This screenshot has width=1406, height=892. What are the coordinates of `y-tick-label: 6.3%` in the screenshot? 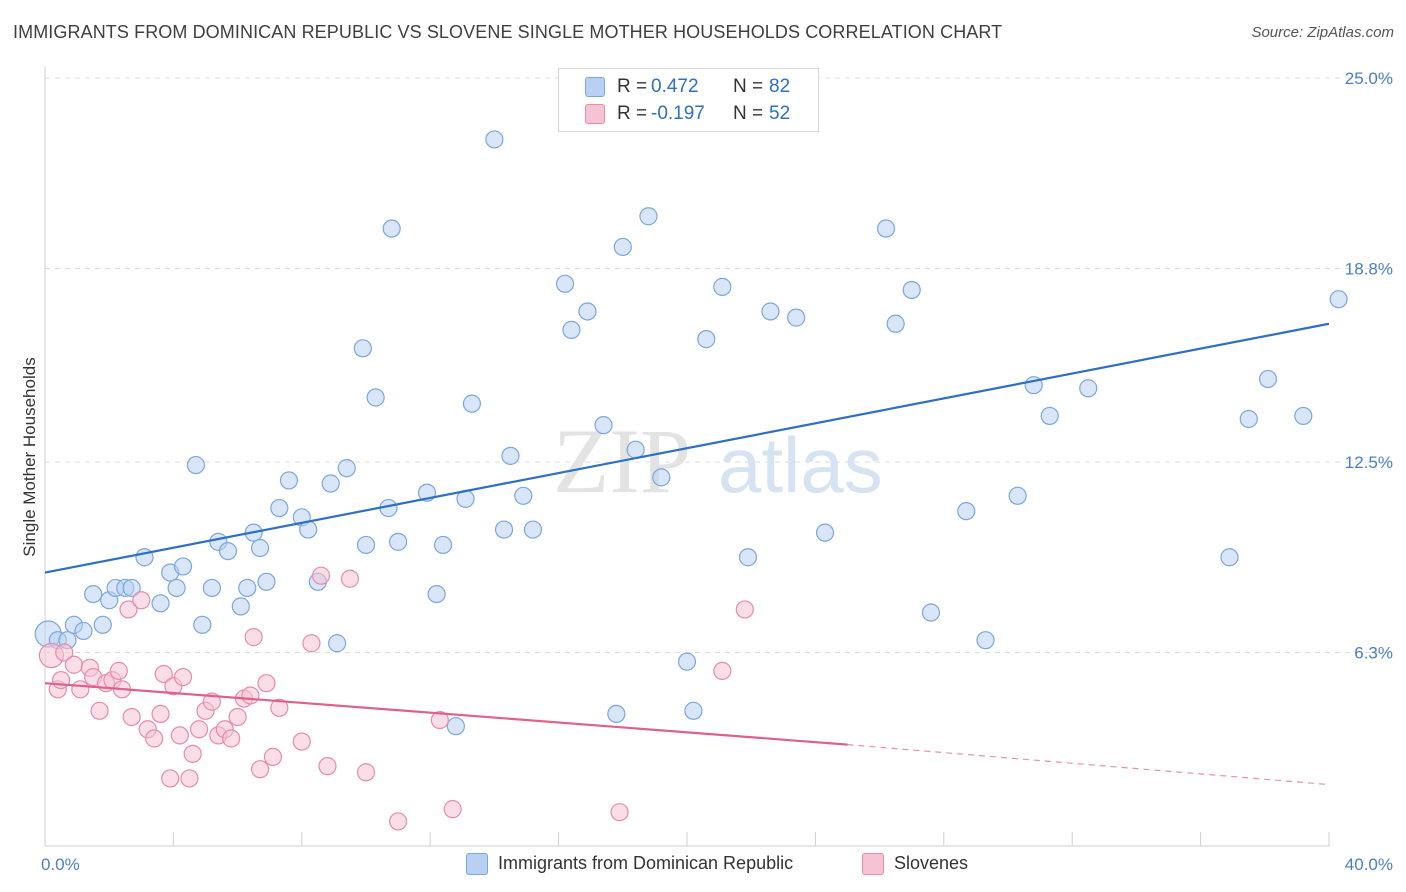 It's located at (1373, 652).